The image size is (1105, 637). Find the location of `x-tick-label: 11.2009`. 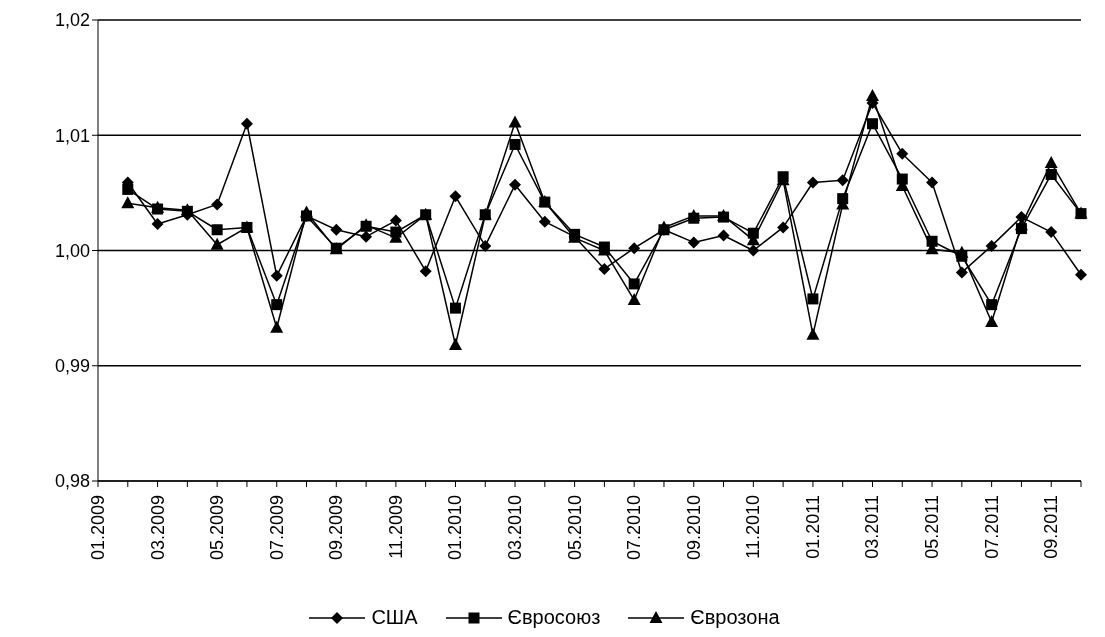

x-tick-label: 11.2009 is located at coordinates (395, 527).